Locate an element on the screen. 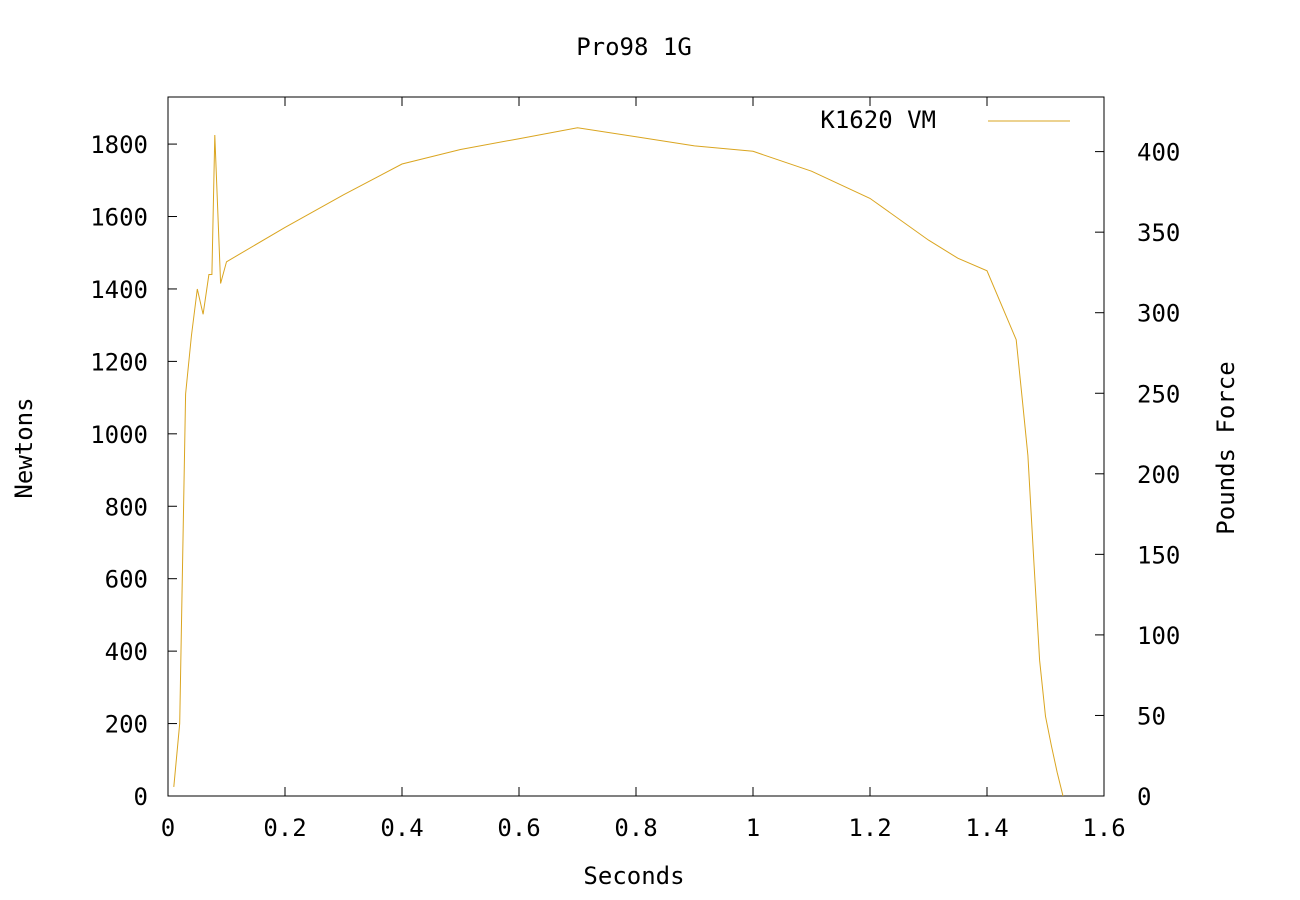  x-tick-label: 1.4 is located at coordinates (986, 828).